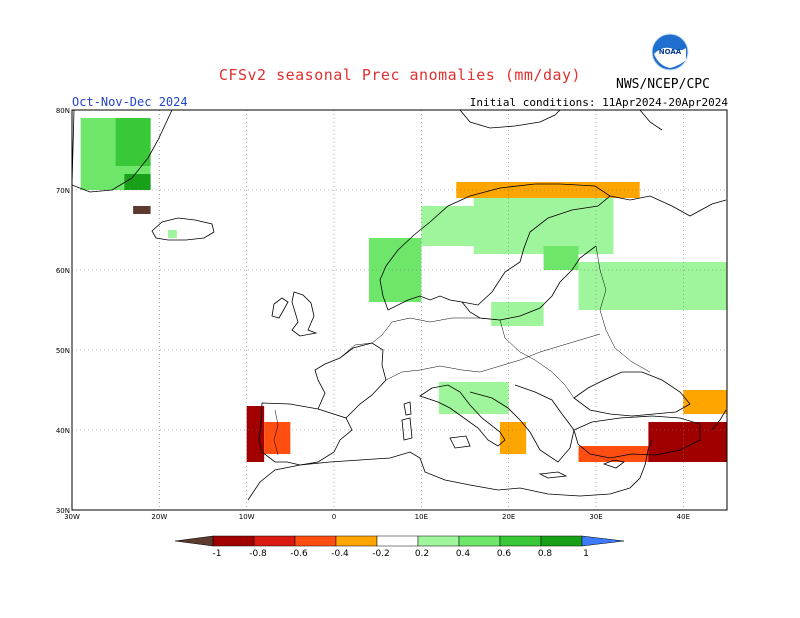 This screenshot has height=618, width=800. I want to click on coastline-sardinia, so click(407, 429).